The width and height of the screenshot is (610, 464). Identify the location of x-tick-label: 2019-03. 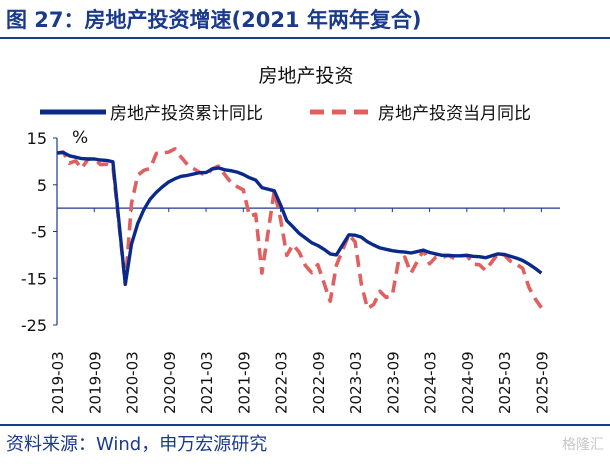
(58, 382).